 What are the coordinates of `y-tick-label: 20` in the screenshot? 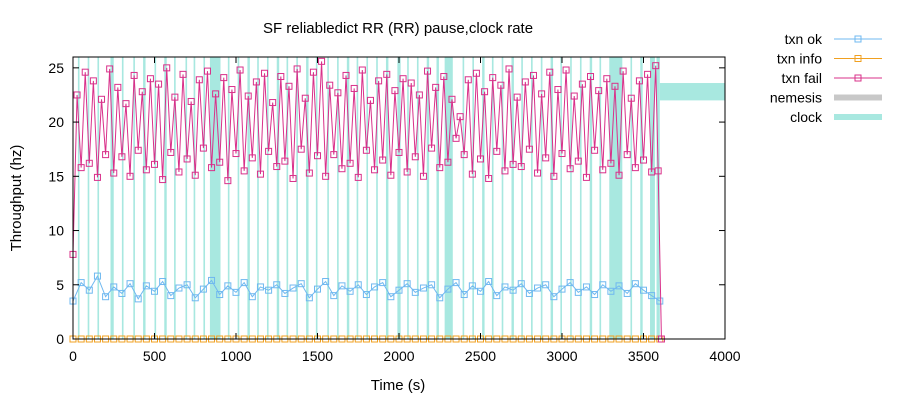 It's located at (56, 122).